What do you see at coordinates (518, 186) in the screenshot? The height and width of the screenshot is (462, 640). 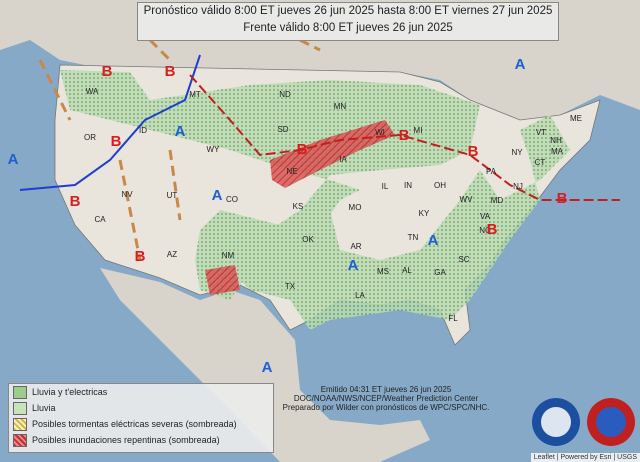 I see `state-label: NJ` at bounding box center [518, 186].